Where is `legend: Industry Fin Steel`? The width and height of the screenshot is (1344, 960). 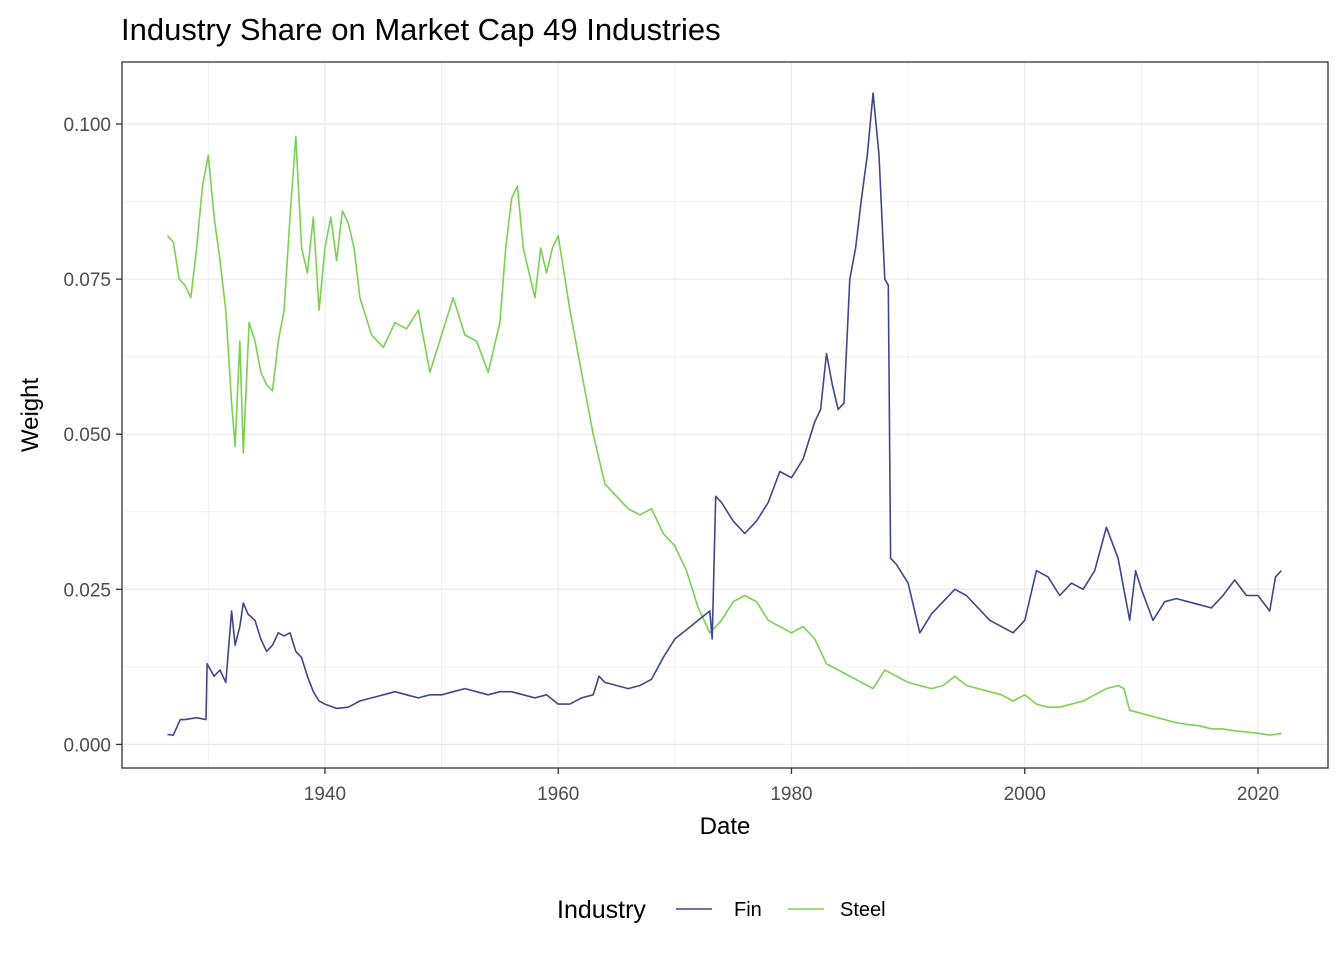 legend: Industry Fin Steel is located at coordinates (721, 910).